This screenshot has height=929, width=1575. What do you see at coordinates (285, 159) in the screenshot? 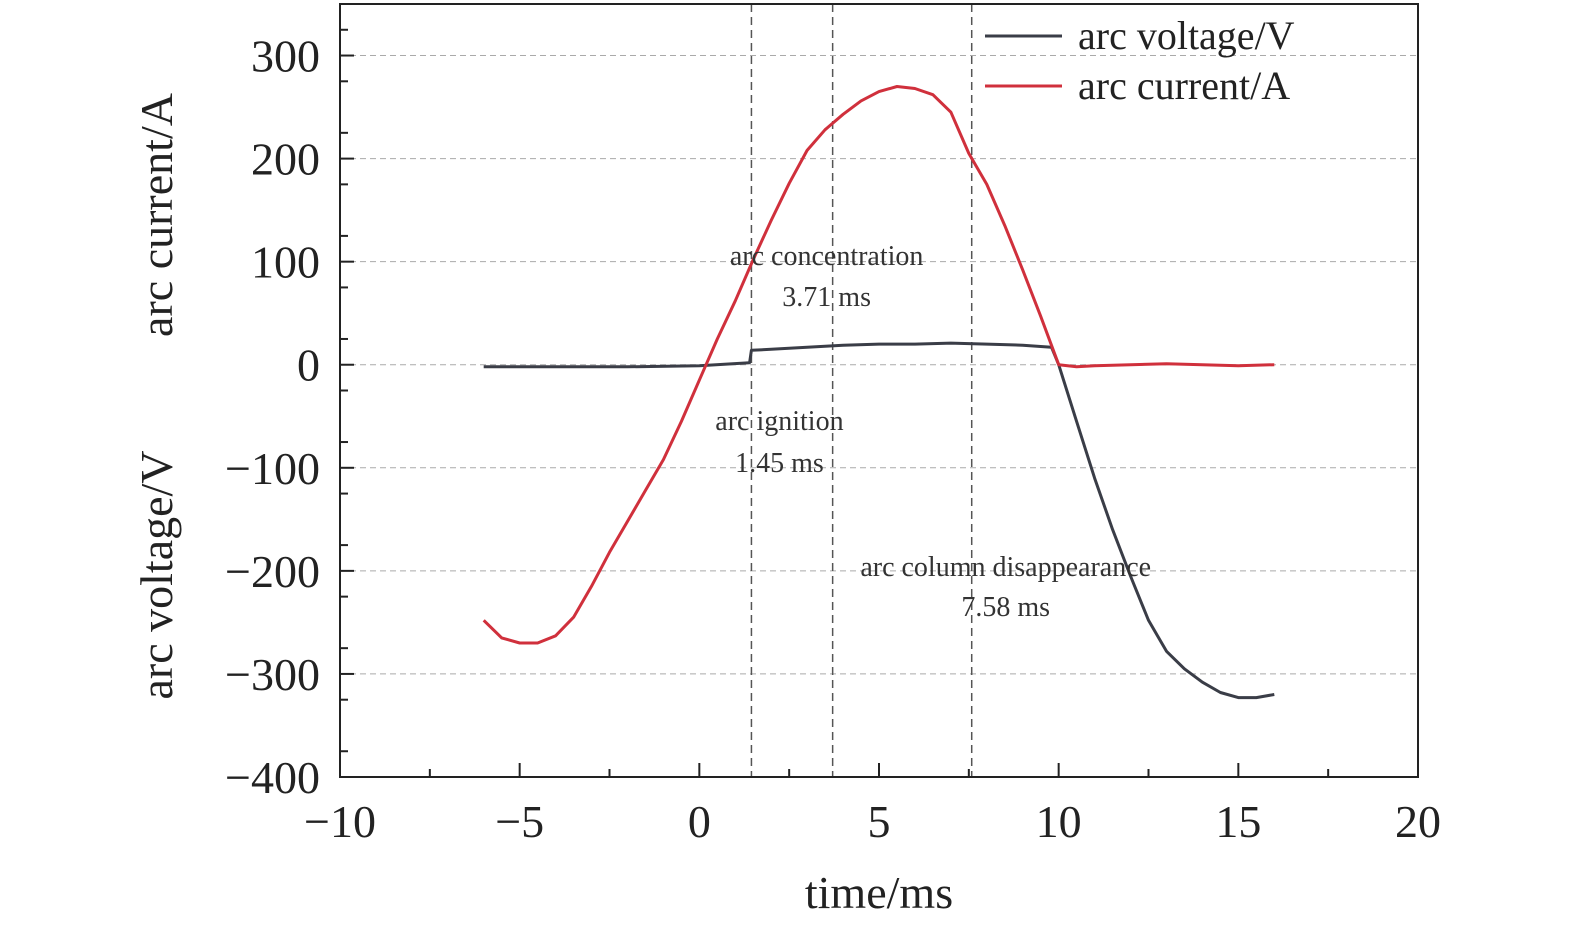
I see `y-tick-label-6: 200` at bounding box center [285, 159].